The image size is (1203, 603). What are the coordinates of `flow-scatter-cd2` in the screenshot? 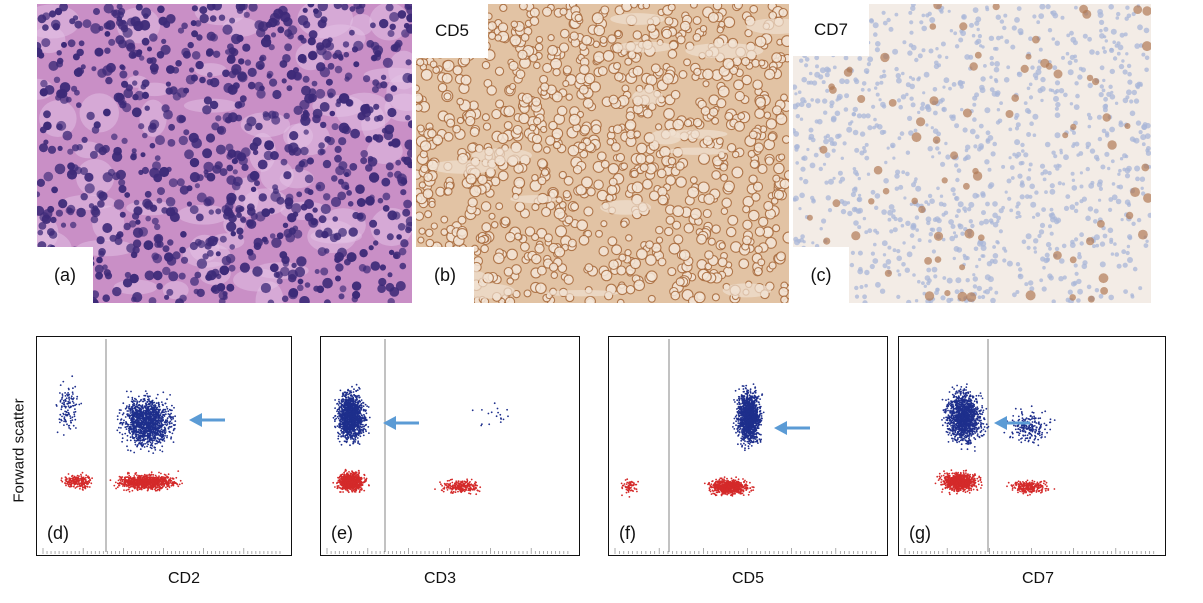 It's located at (161, 446).